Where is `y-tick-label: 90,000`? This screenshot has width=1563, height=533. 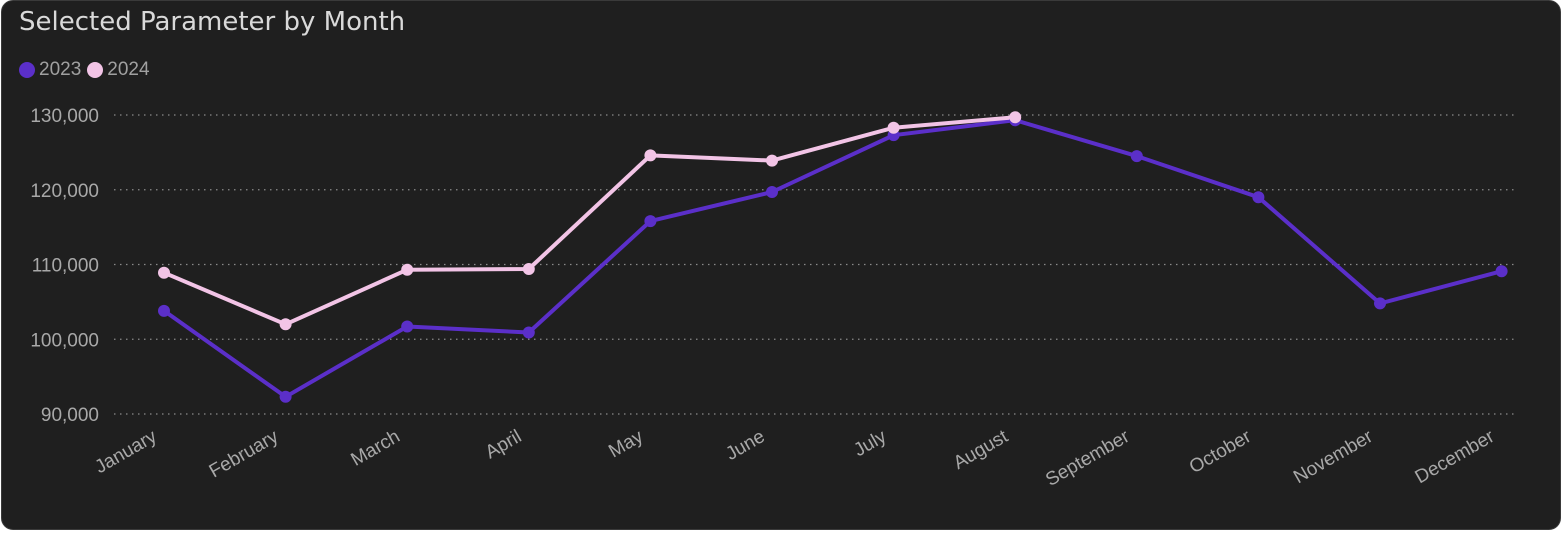 y-tick-label: 90,000 is located at coordinates (70, 415).